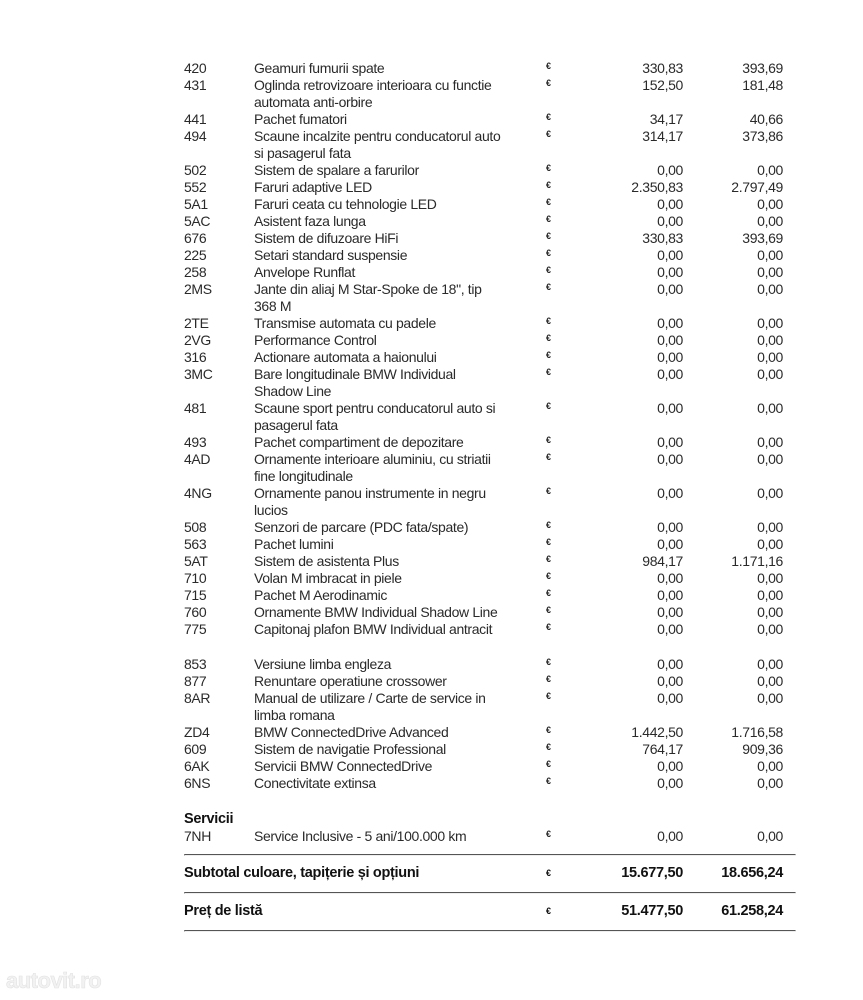 Image resolution: width=863 pixels, height=1000 pixels. I want to click on option-description: BMW ConnectedDrive Advanced, so click(351, 732).